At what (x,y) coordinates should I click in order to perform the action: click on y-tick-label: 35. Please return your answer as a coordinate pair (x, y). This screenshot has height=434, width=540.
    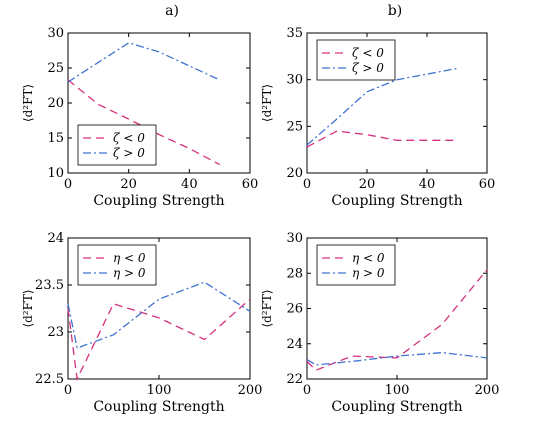
    Looking at the image, I should click on (294, 33).